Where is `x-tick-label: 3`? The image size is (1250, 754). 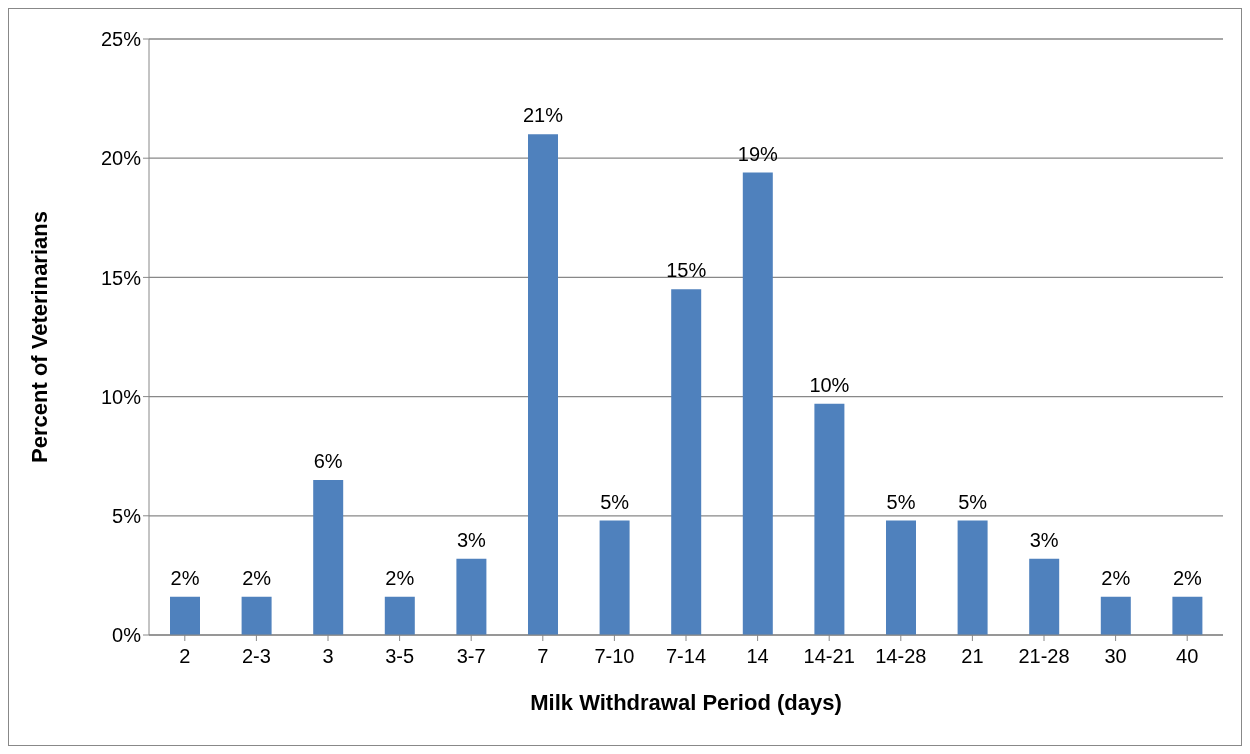
x-tick-label: 3 is located at coordinates (328, 656).